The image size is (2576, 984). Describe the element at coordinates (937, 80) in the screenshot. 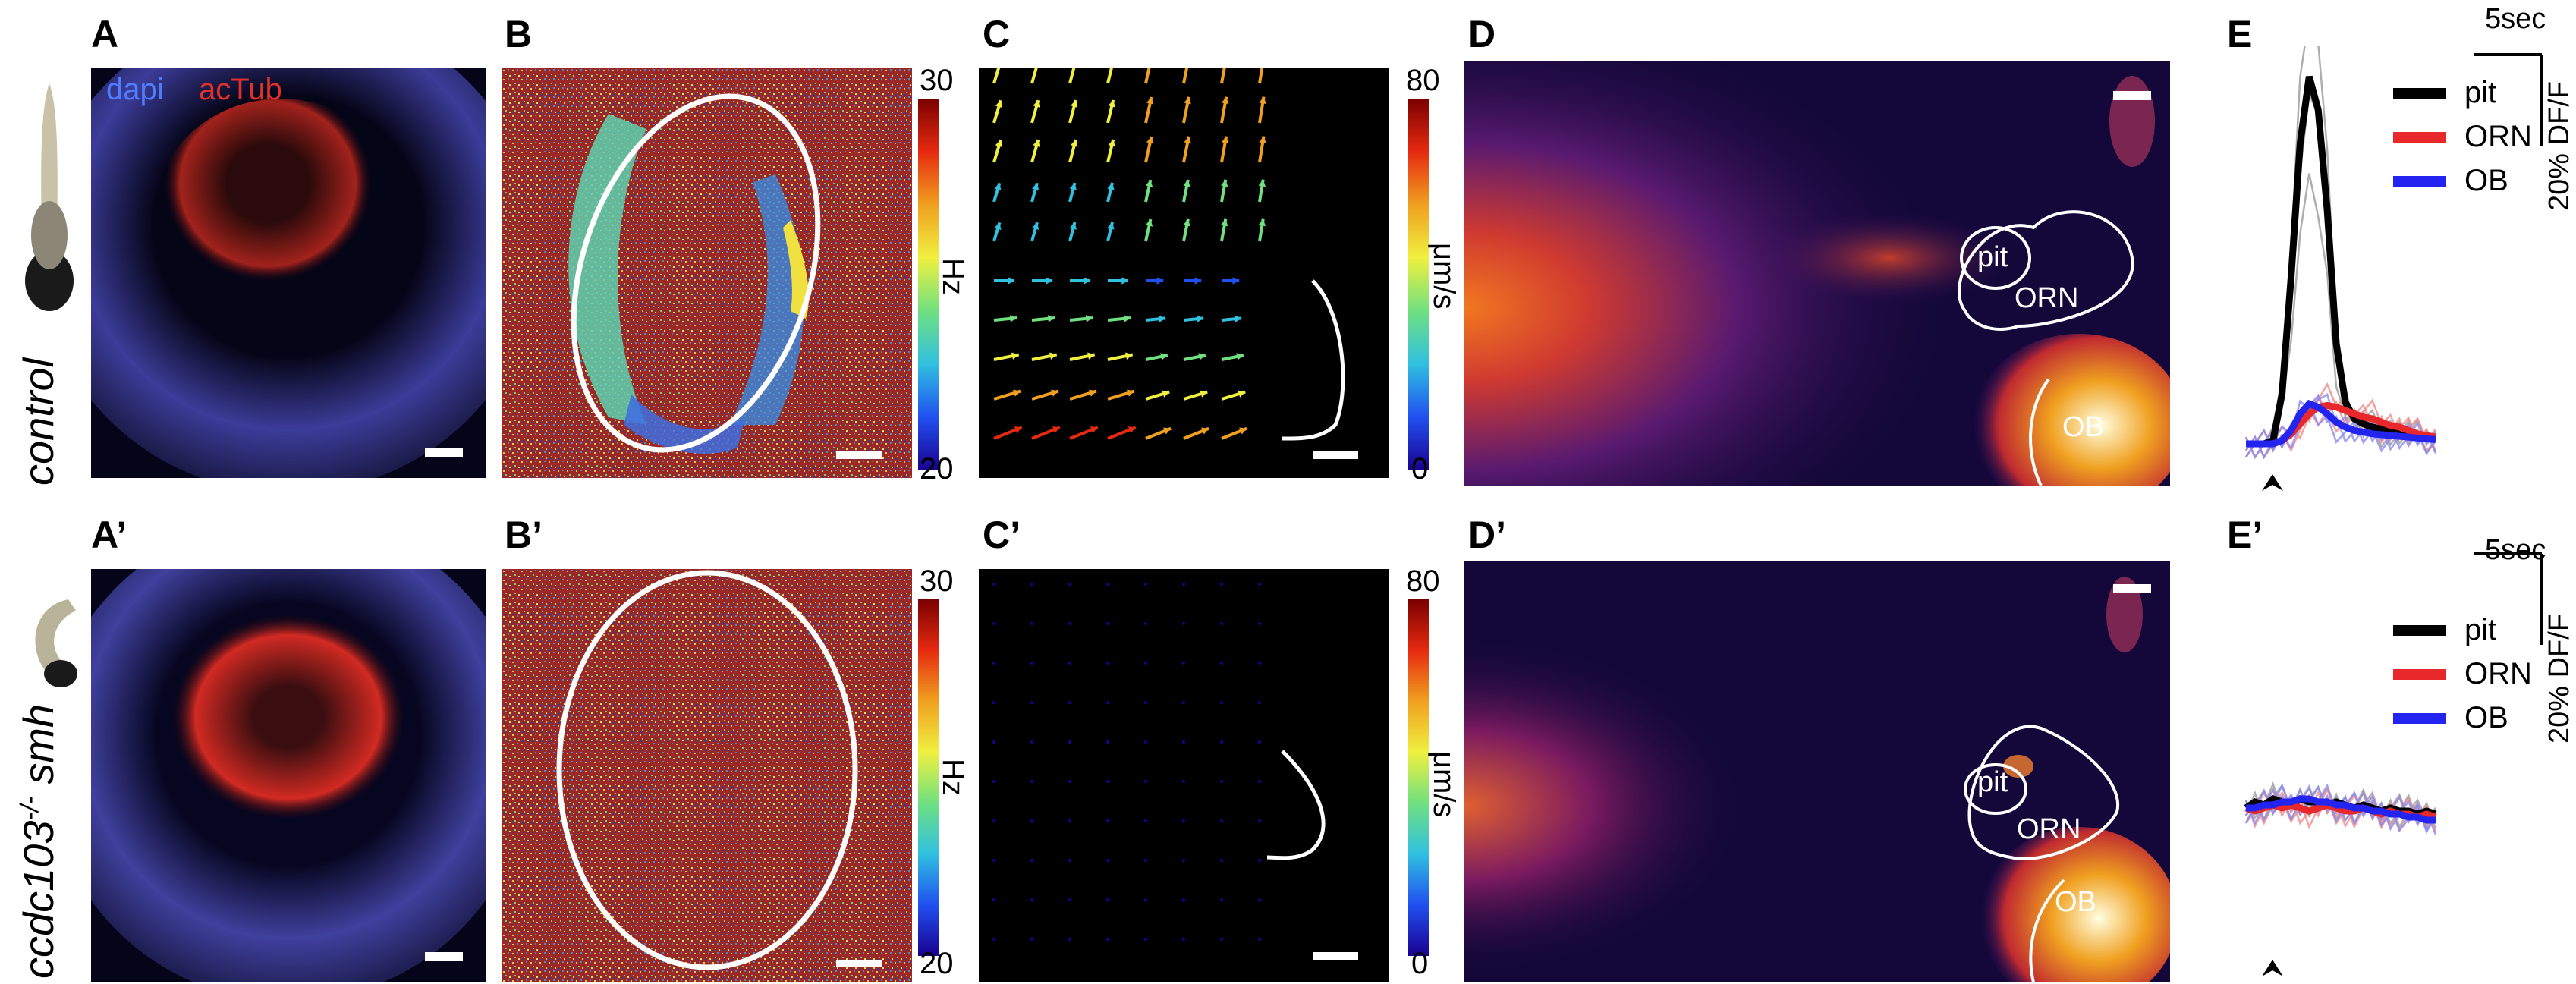

I see `colorbar-b-max: 30` at that location.